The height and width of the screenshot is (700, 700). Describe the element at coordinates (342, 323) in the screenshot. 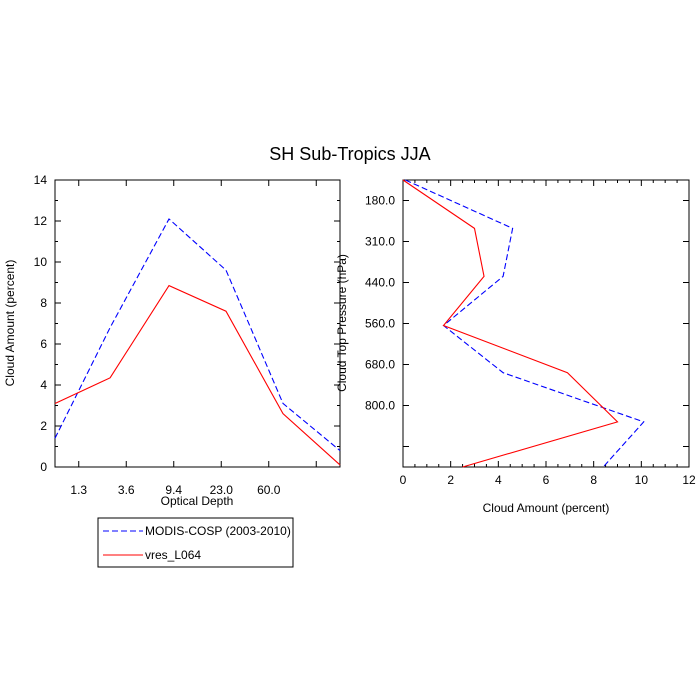

I see `right-y-axis-title: Cloud Top Pressure (hPa)` at that location.